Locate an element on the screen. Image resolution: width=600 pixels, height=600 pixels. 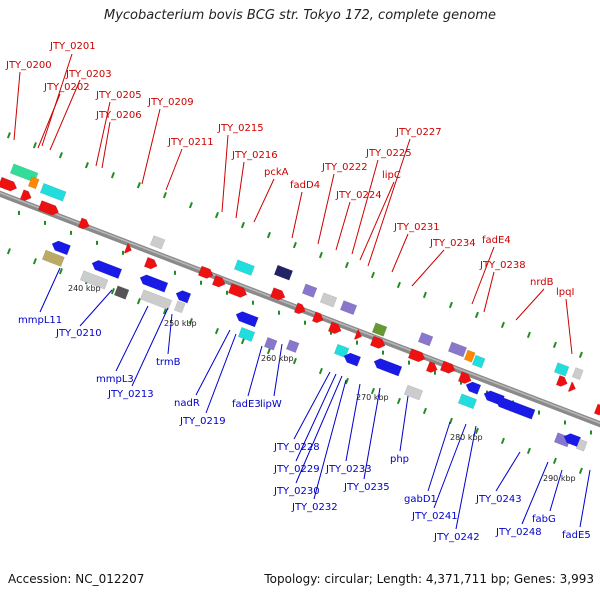
gene-label: JTY_0219 is located at coordinates (202, 421).